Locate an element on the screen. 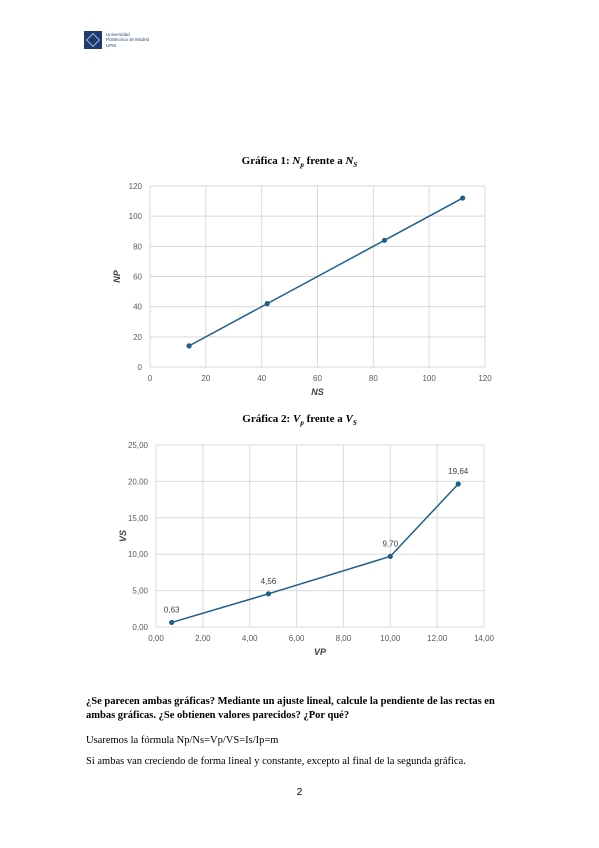 This screenshot has width=599, height=848. logo-emblem-icon is located at coordinates (93, 40).